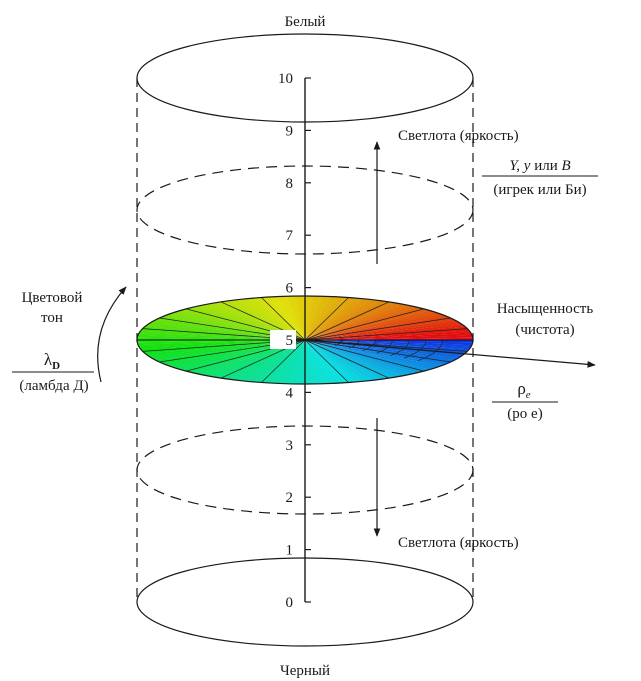 The height and width of the screenshot is (681, 641). Describe the element at coordinates (290, 393) in the screenshot. I see `scale-tick-label: 4` at that location.